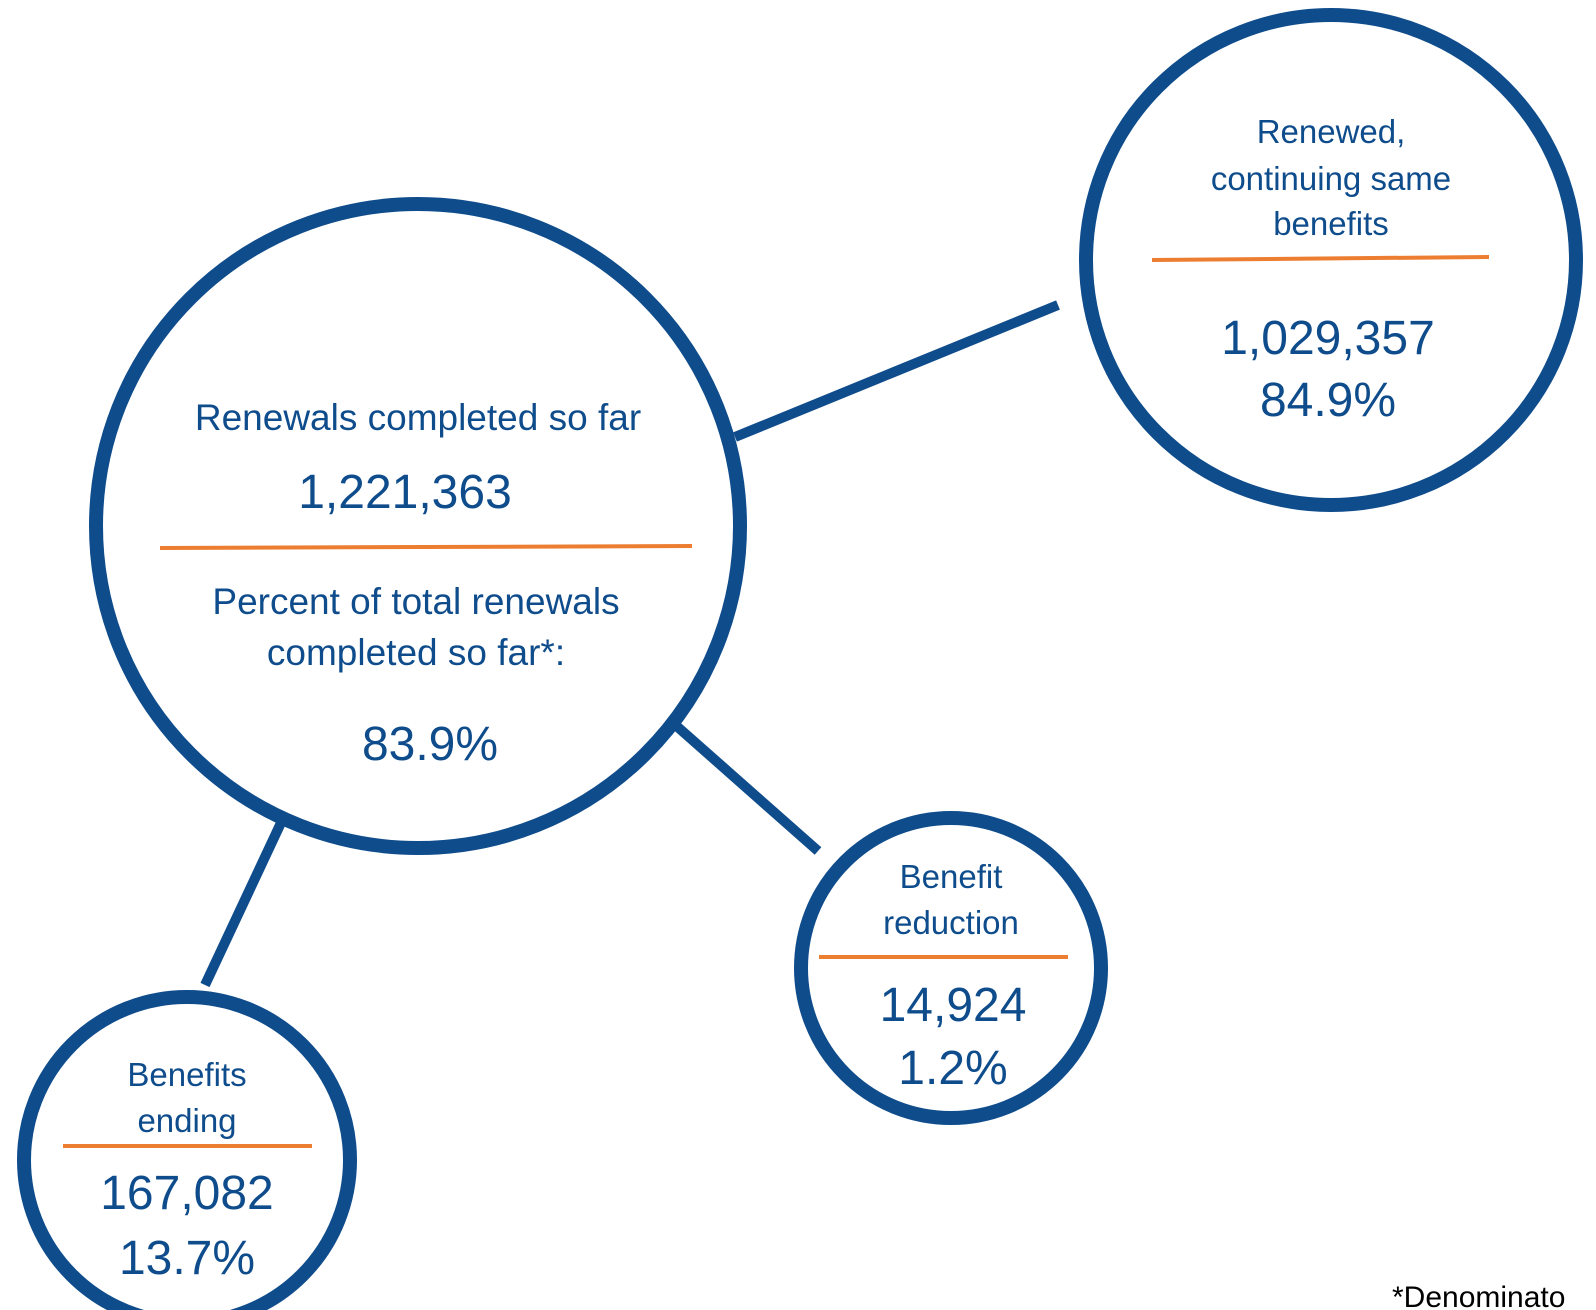 The image size is (1596, 1310). I want to click on node-percent: 1.2%, so click(952, 1068).